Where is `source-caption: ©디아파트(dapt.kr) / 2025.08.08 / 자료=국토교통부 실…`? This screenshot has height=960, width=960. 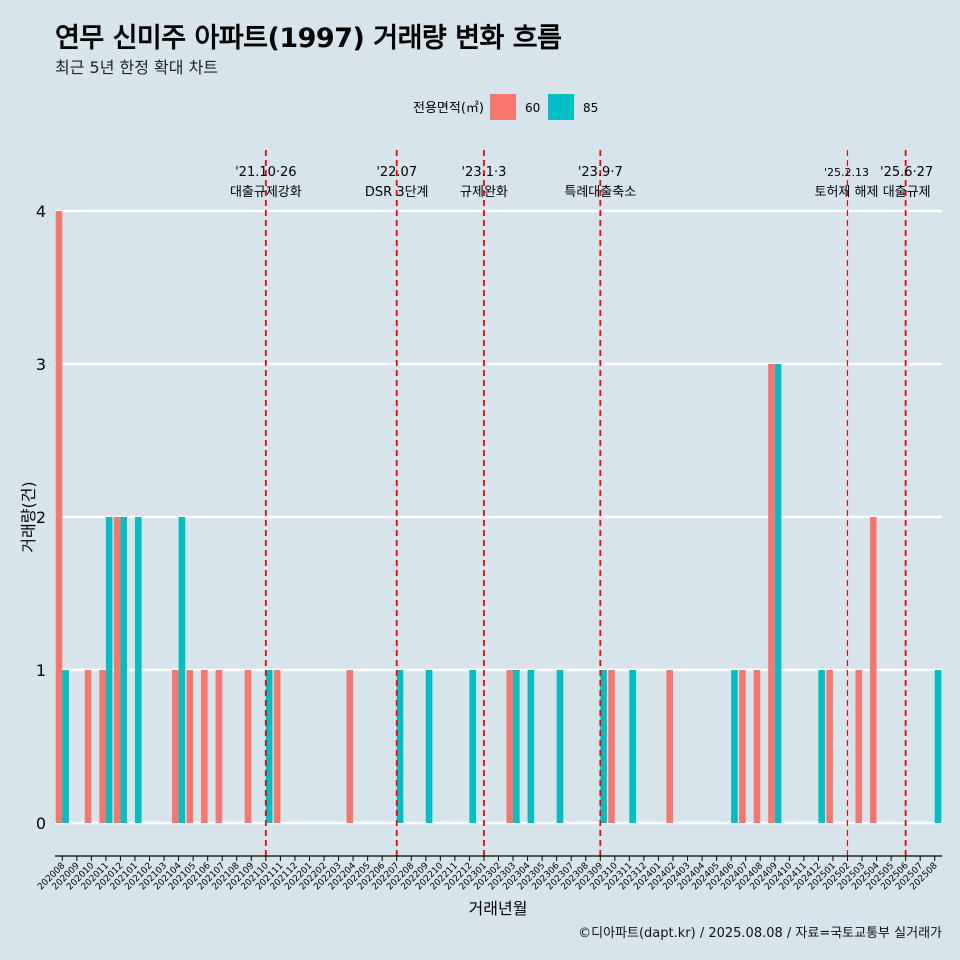
source-caption: ©디아파트(dapt.kr) / 2025.08.08 / 자료=국토교통부 실… is located at coordinates (760, 933).